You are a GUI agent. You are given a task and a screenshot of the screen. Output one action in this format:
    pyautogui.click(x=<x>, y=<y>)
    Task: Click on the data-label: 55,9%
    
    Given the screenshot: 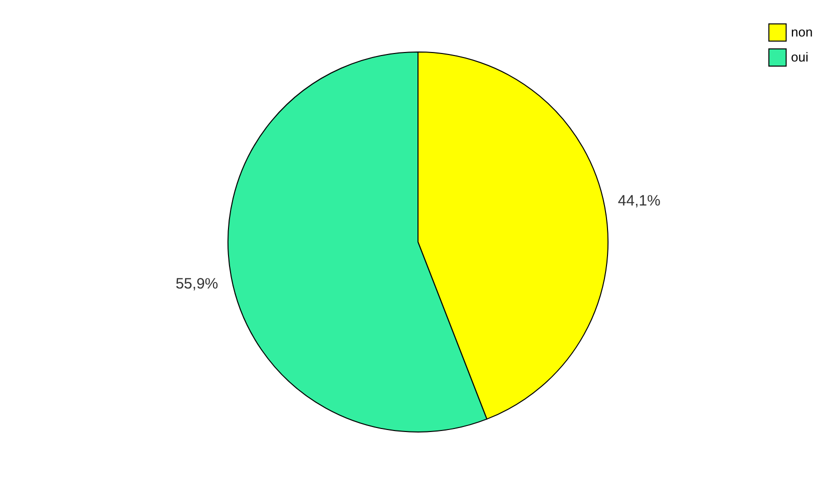 What is the action you would take?
    pyautogui.click(x=197, y=283)
    